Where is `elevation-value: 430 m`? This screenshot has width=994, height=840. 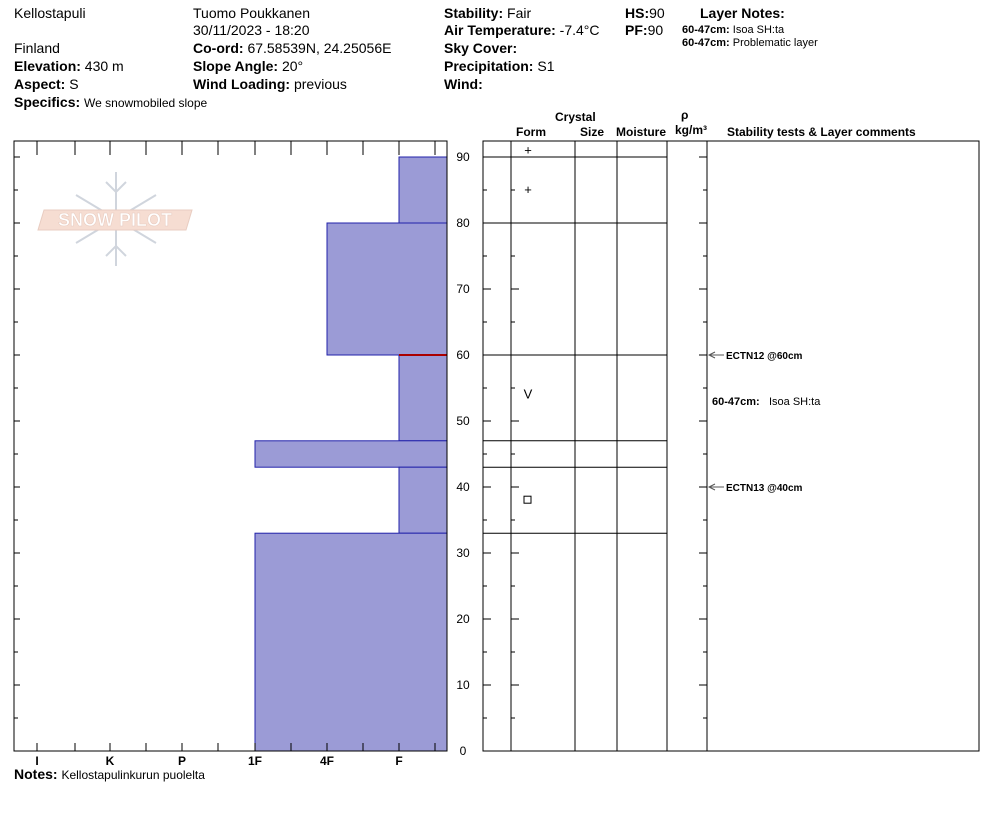
elevation-value: 430 m is located at coordinates (104, 66).